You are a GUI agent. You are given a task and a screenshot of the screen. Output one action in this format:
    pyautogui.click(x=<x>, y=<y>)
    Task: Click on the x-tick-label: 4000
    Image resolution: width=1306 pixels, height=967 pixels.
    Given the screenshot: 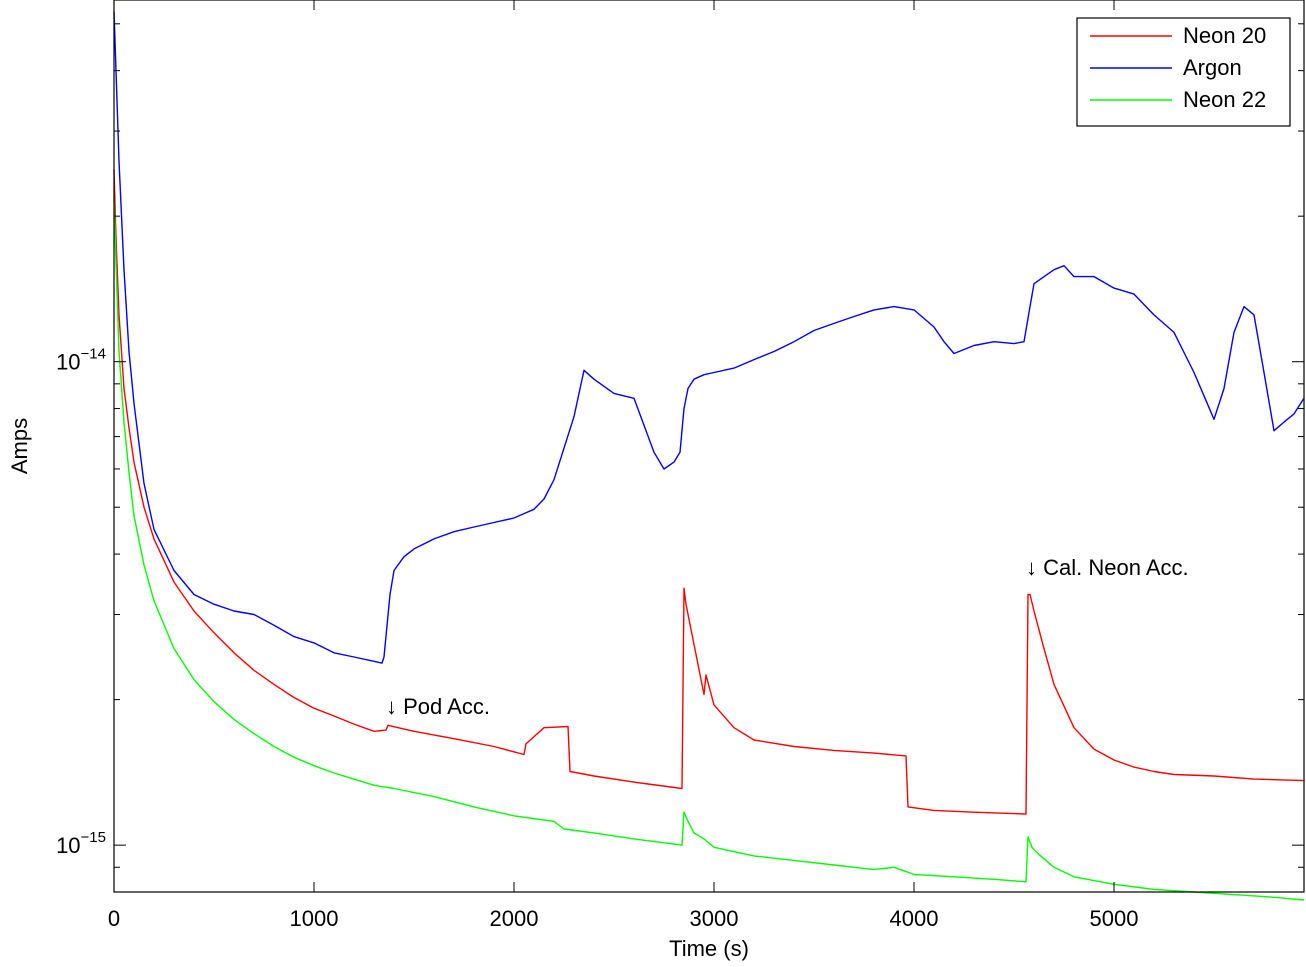 What is the action you would take?
    pyautogui.click(x=914, y=918)
    